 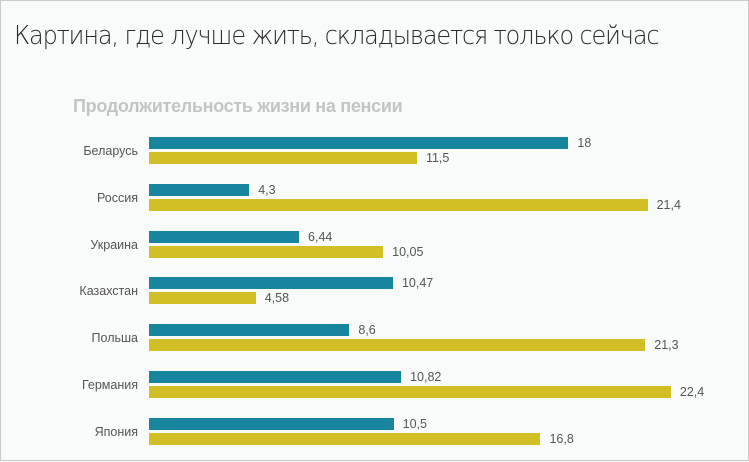 What do you see at coordinates (666, 345) in the screenshot?
I see `data-label: 21,3` at bounding box center [666, 345].